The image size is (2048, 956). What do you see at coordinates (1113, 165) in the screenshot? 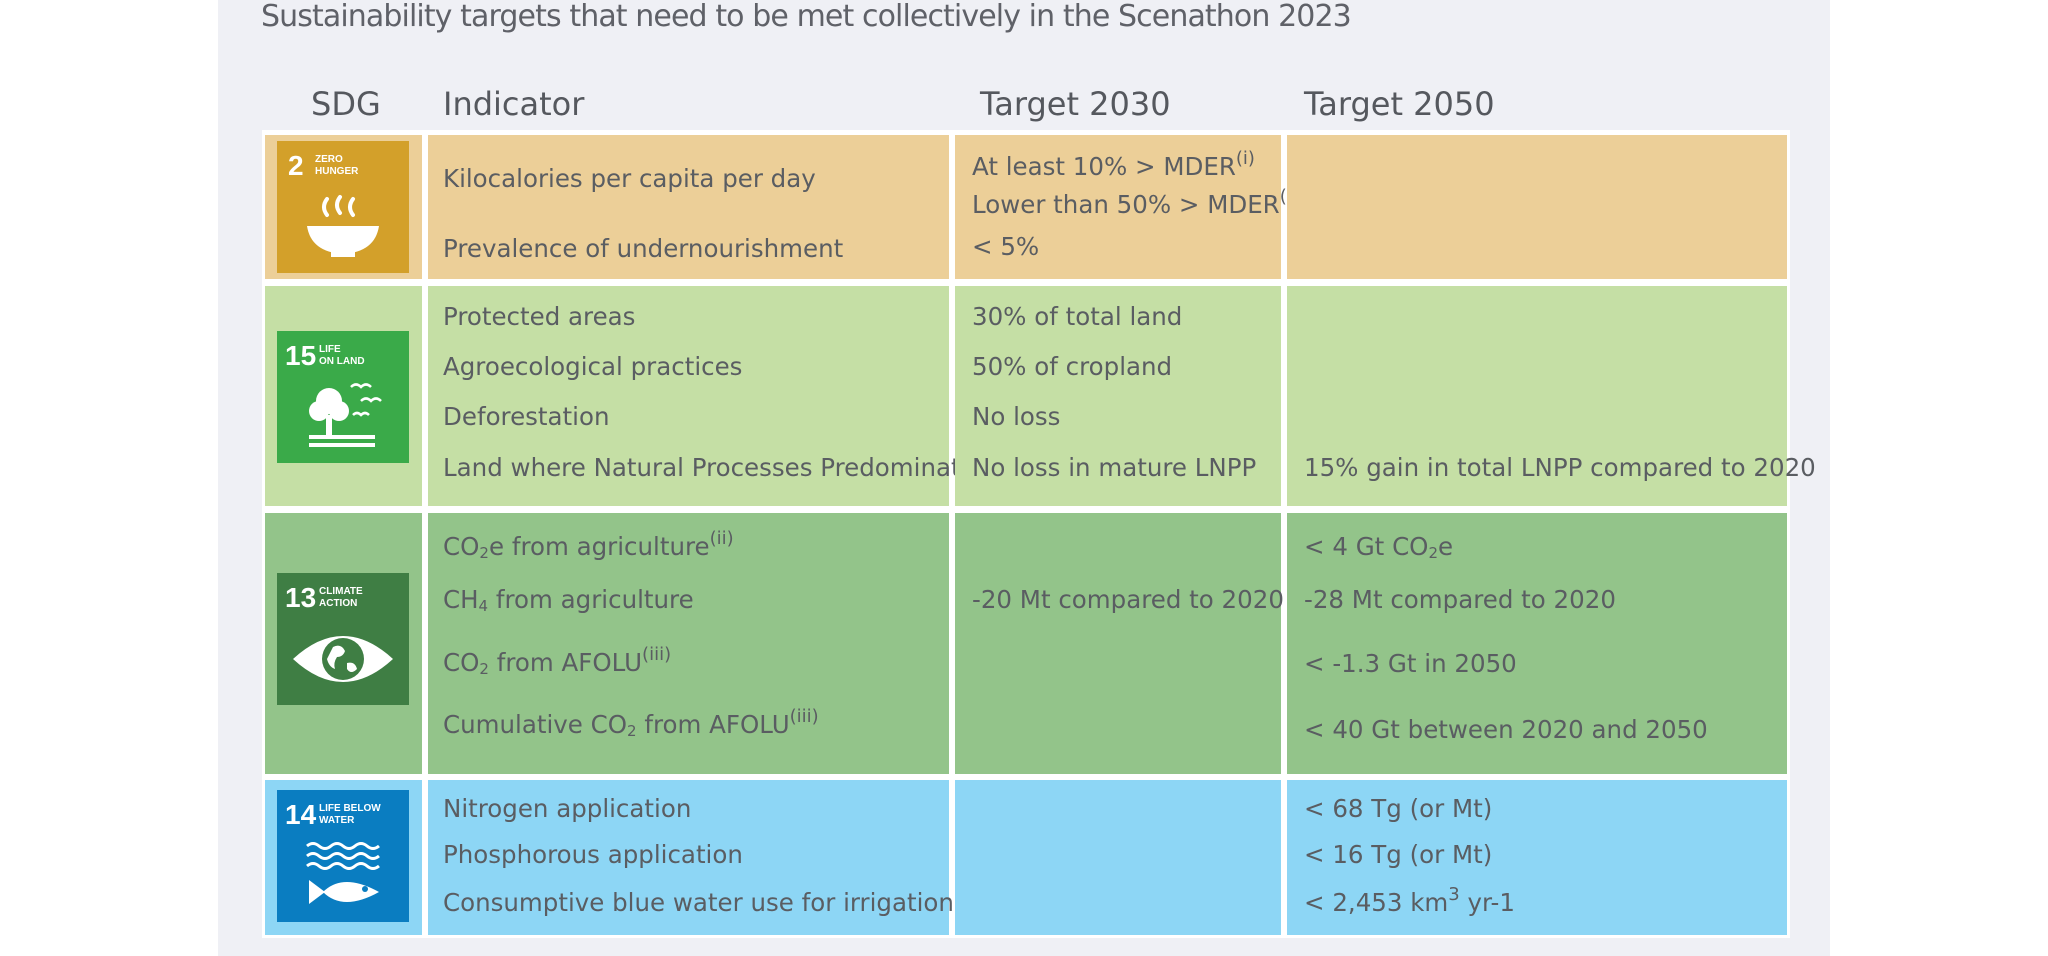
I see `target-2030-mder-10: At least 10% > MDER(i)` at bounding box center [1113, 165].